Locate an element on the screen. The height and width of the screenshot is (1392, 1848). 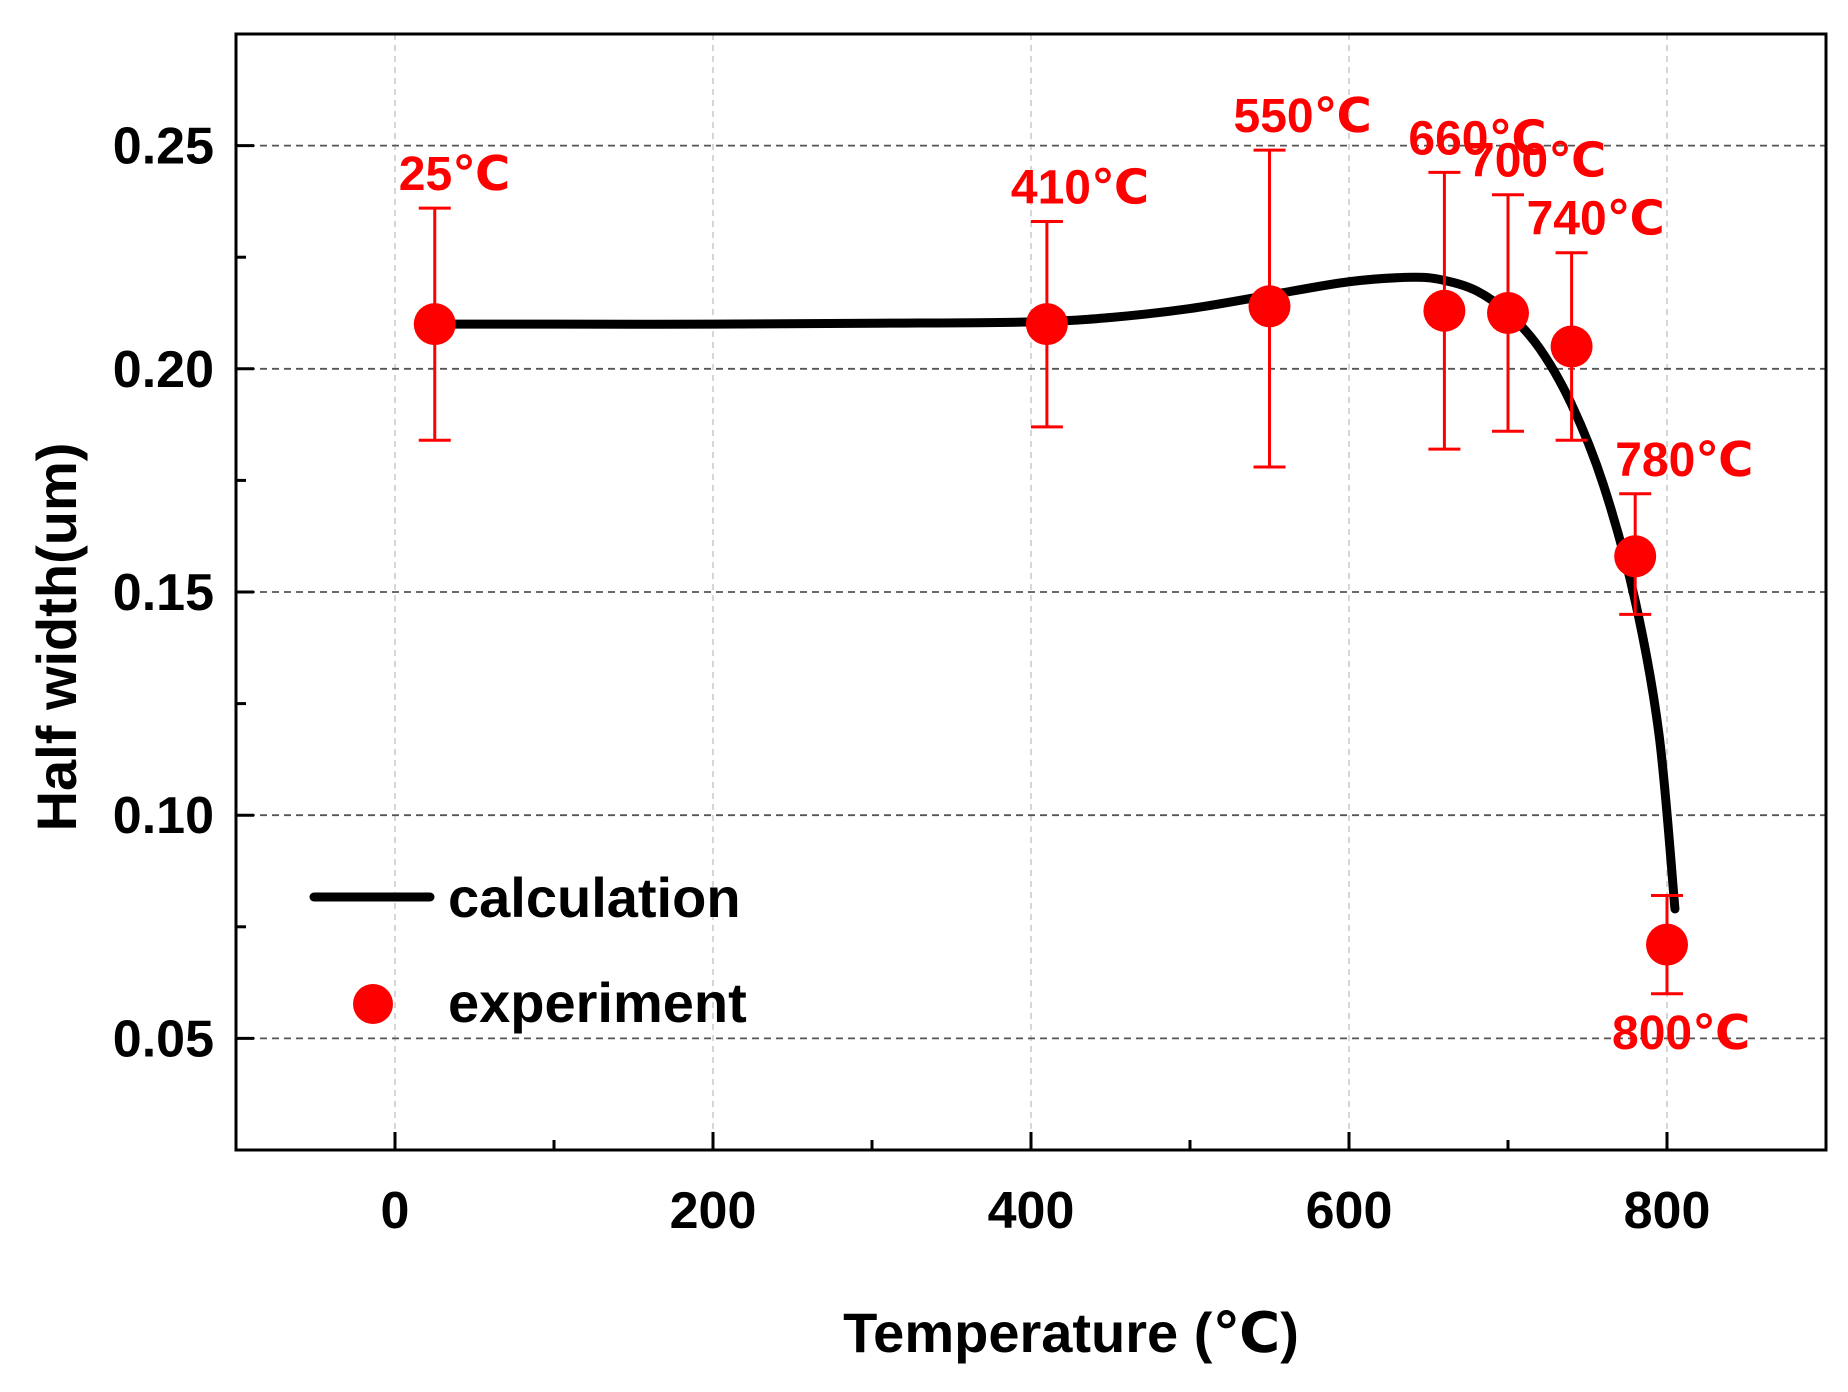
point-label: 660℃ is located at coordinates (1477, 138).